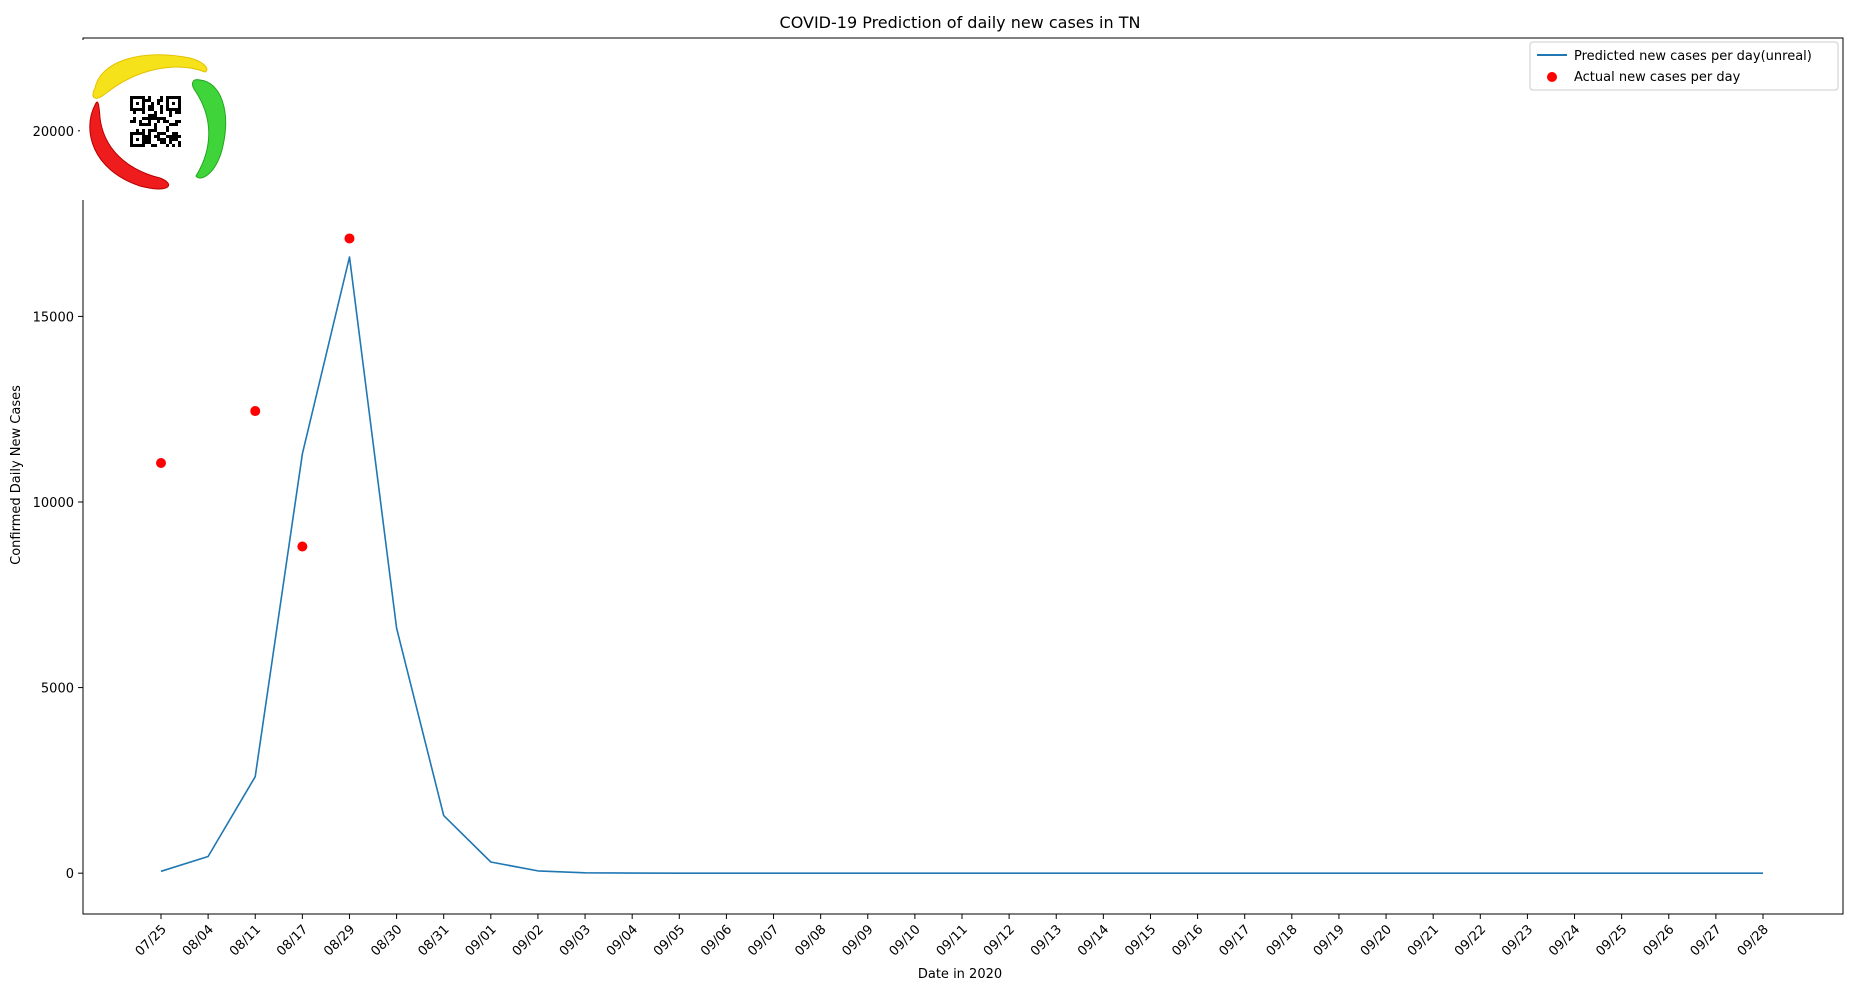 The image size is (1853, 991). Describe the element at coordinates (70, 874) in the screenshot. I see `y-tick-label: 0` at that location.